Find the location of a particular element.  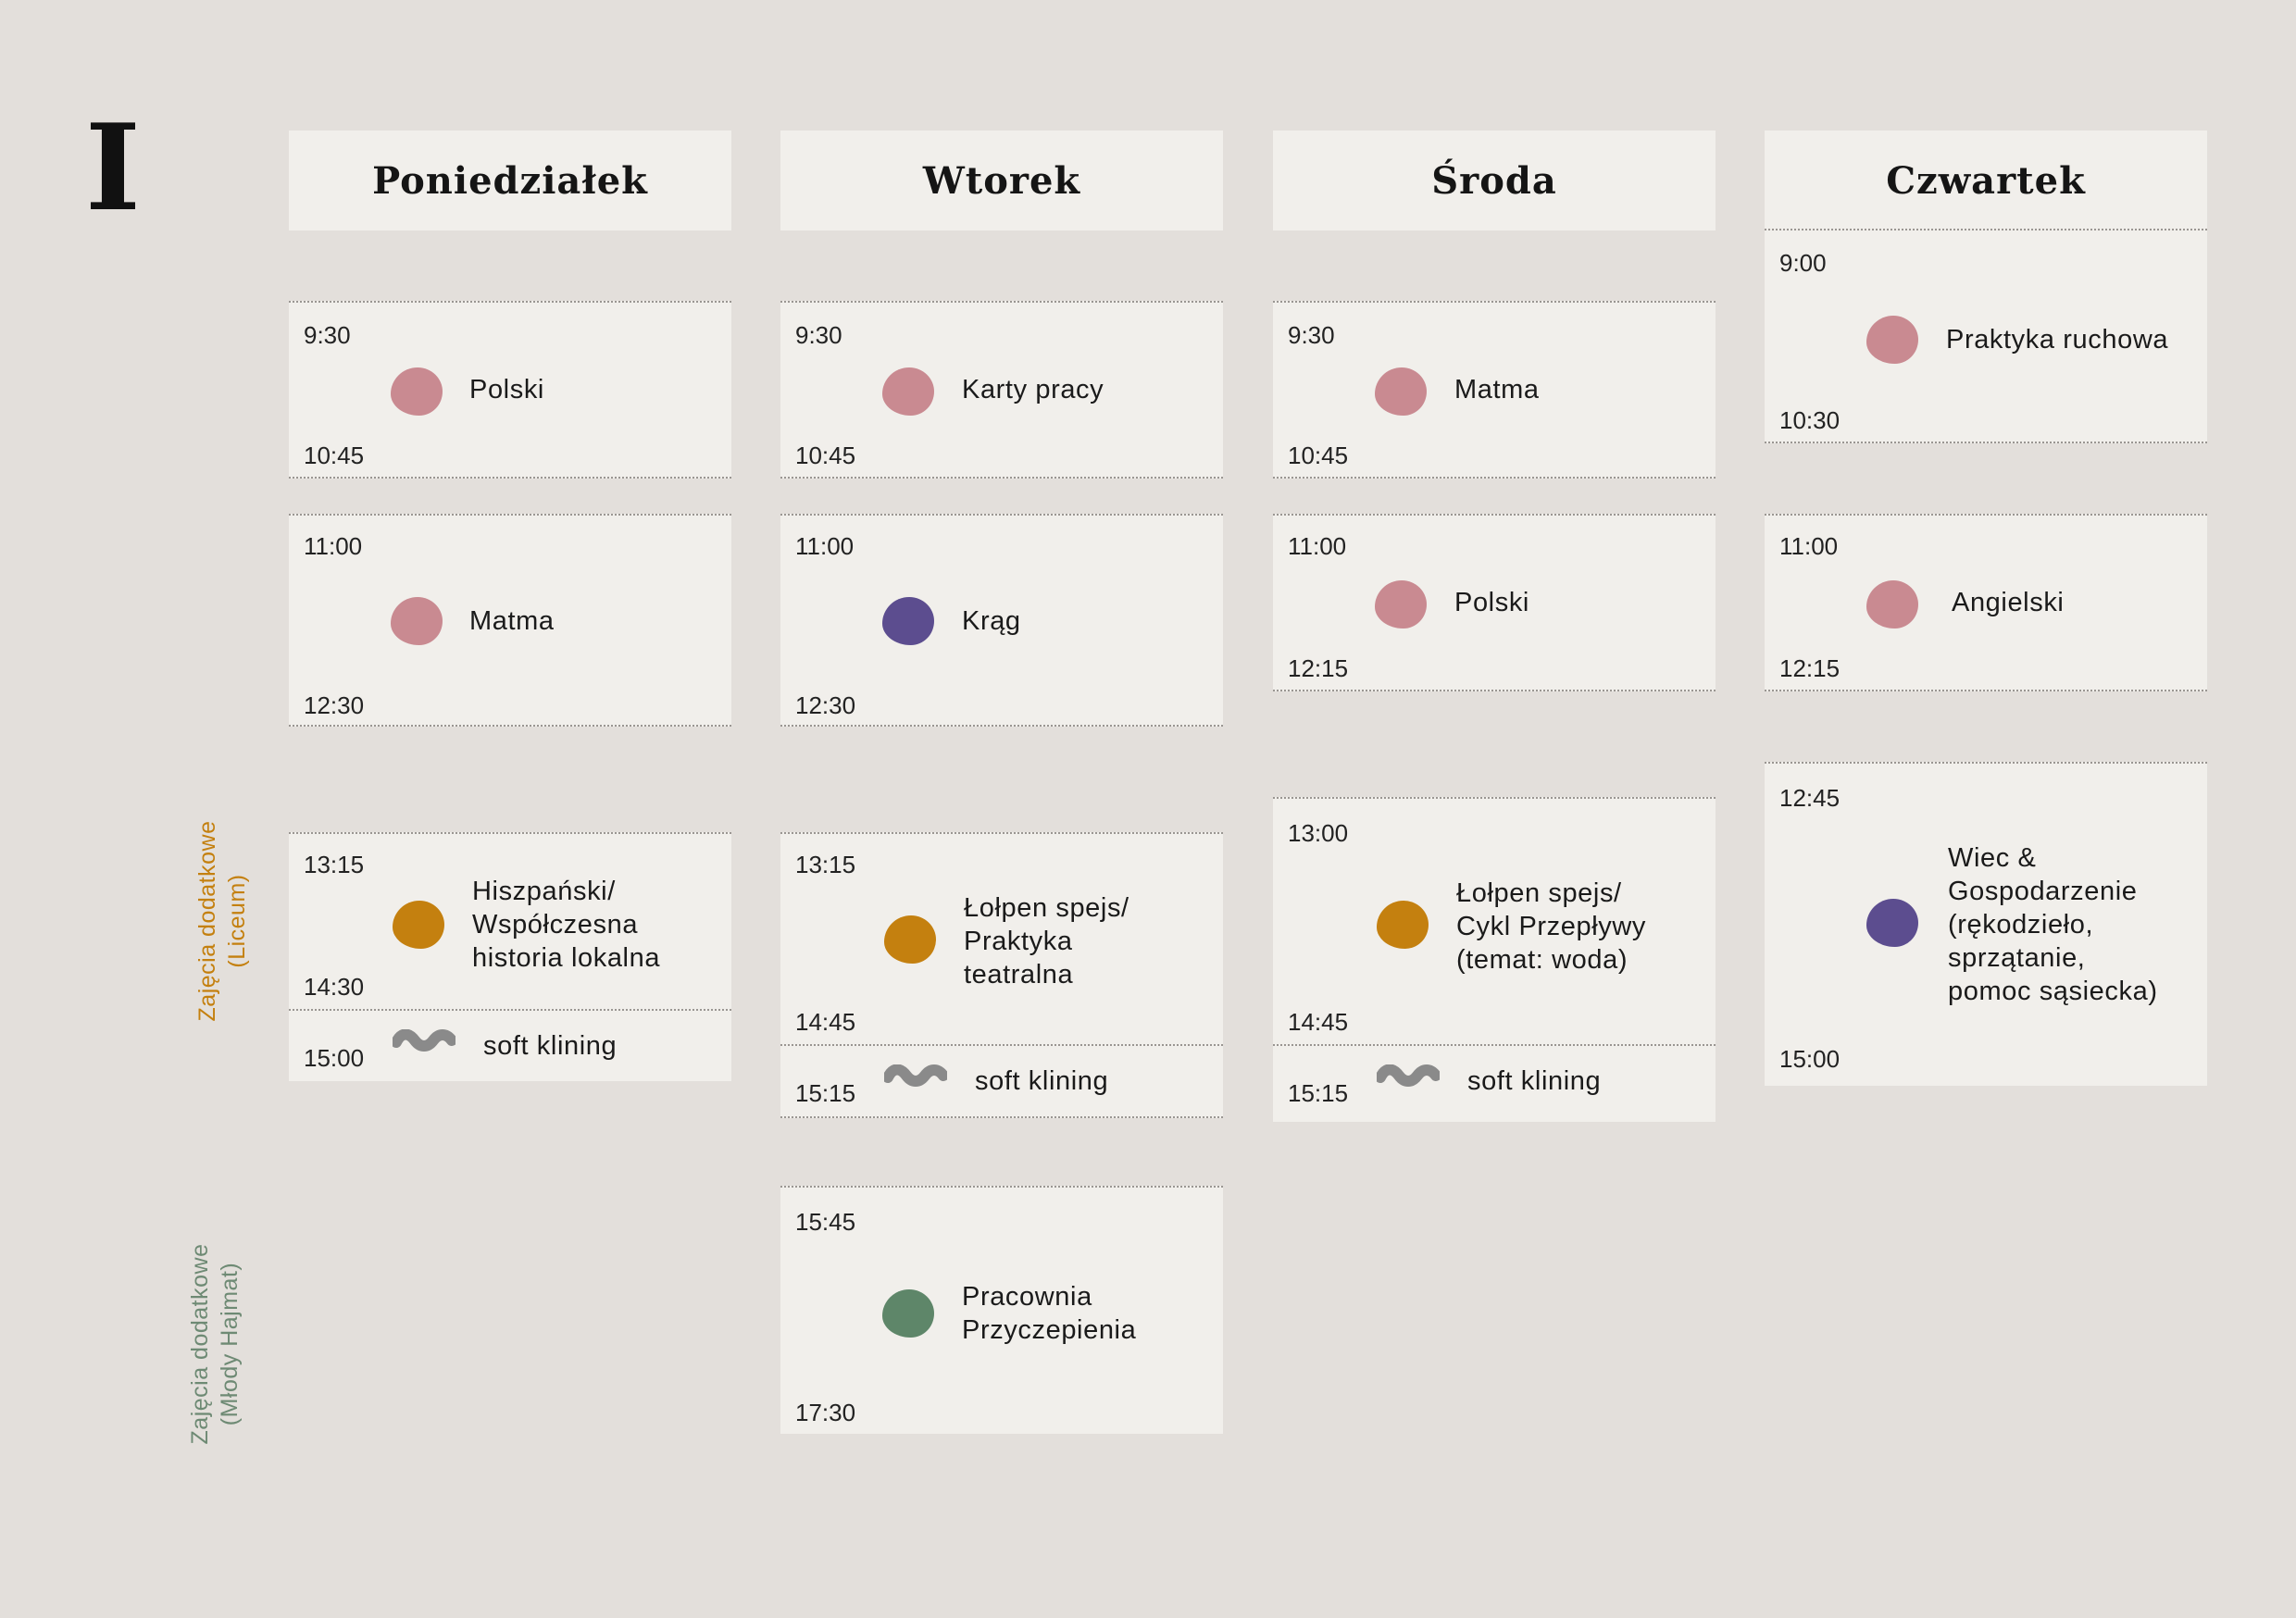

day-header-tuesday: Wtorek is located at coordinates (1002, 180).